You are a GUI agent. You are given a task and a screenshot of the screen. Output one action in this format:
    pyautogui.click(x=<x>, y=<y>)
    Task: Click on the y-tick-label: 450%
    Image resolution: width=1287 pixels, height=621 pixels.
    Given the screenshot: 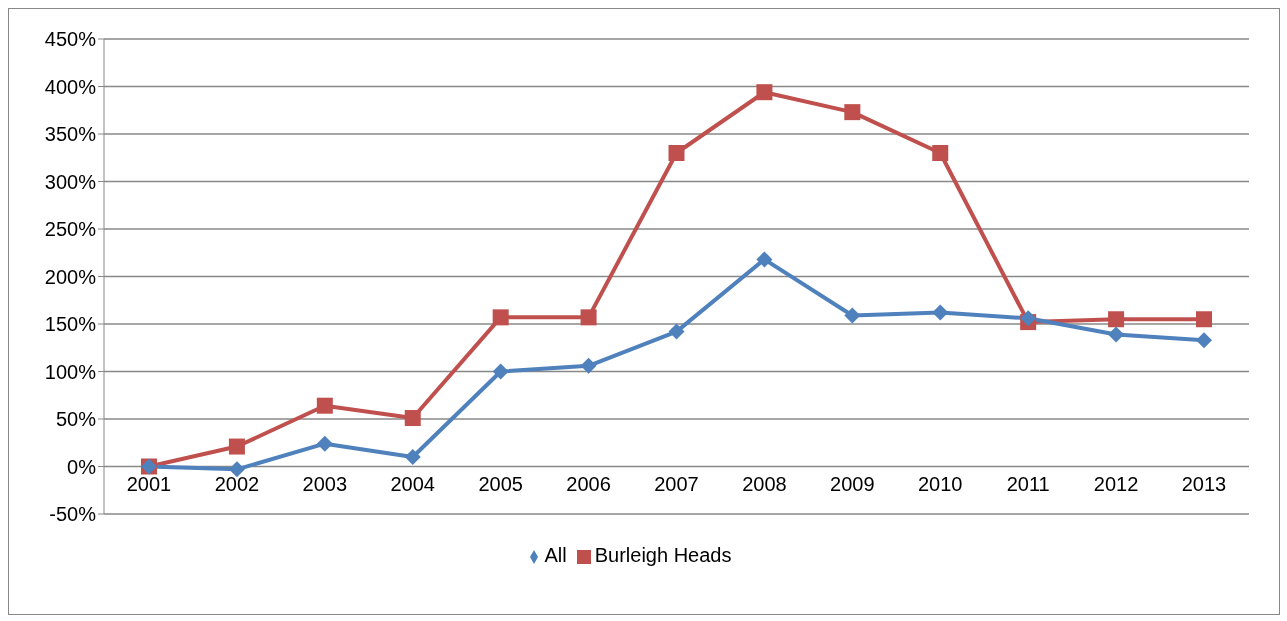 What is the action you would take?
    pyautogui.click(x=70, y=39)
    